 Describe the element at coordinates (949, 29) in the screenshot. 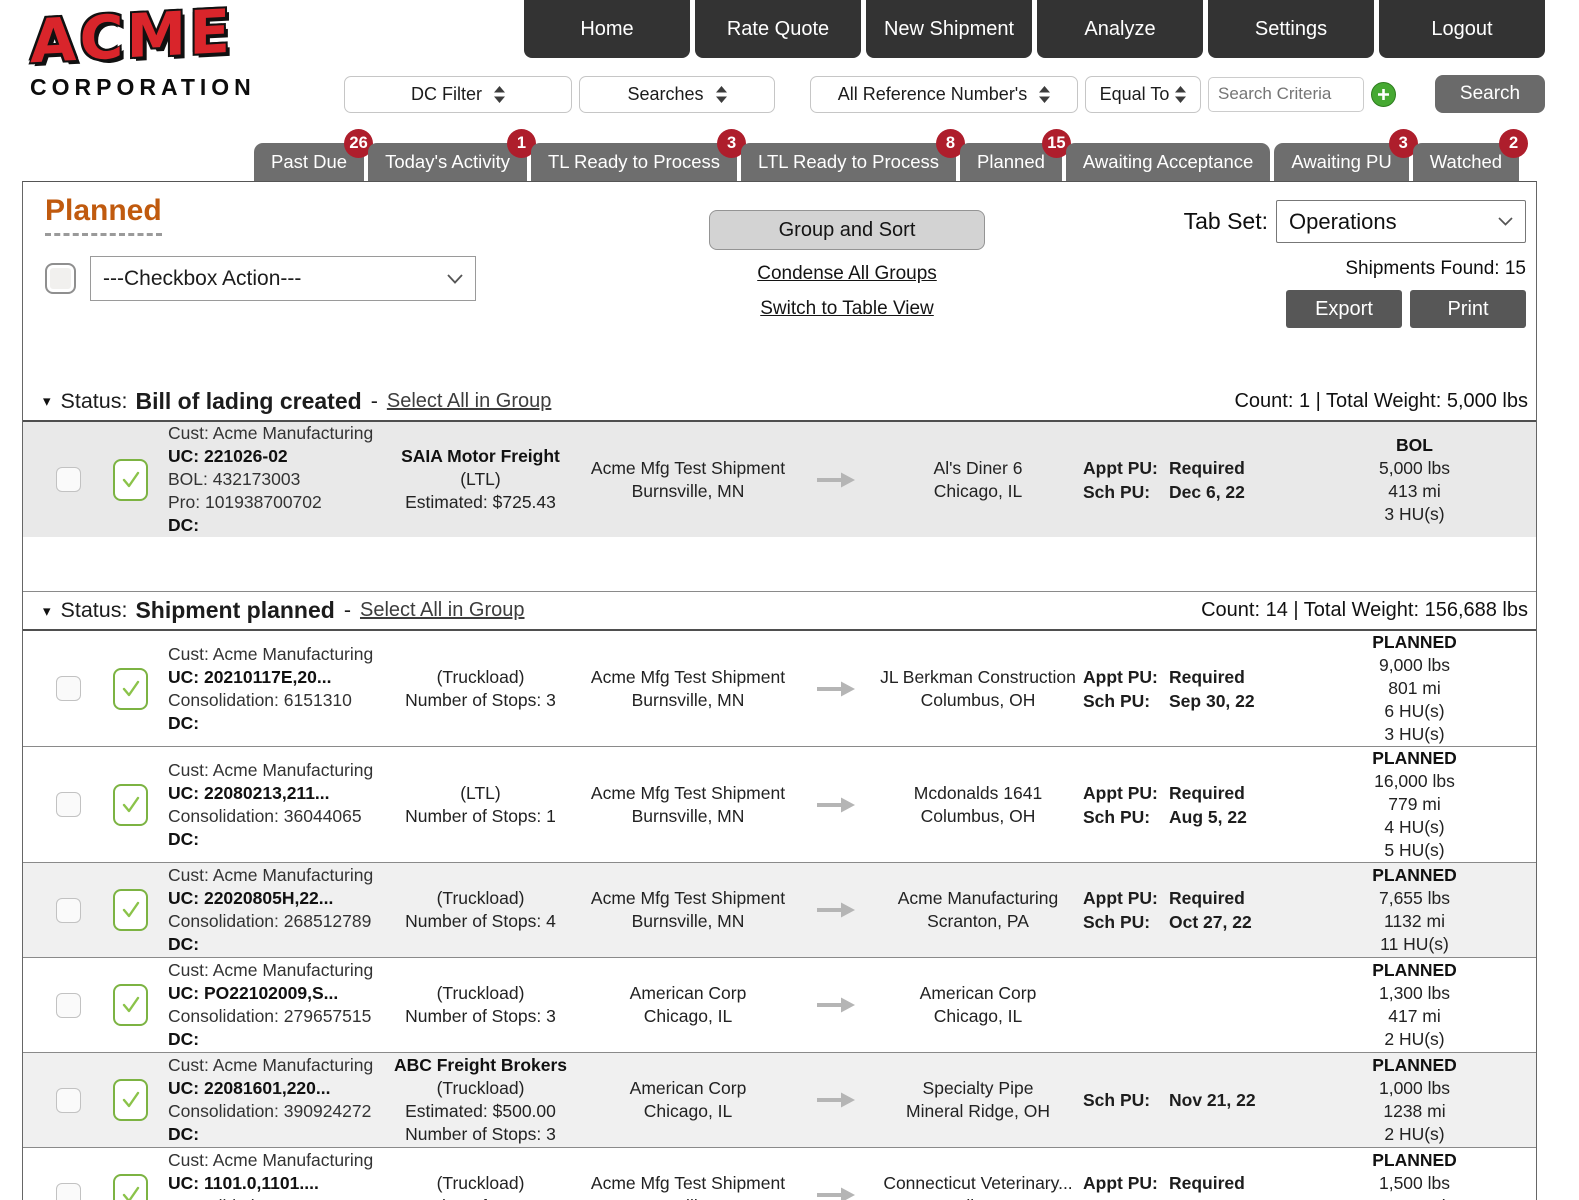

I see `nav-new-shipment: New Shipment` at that location.